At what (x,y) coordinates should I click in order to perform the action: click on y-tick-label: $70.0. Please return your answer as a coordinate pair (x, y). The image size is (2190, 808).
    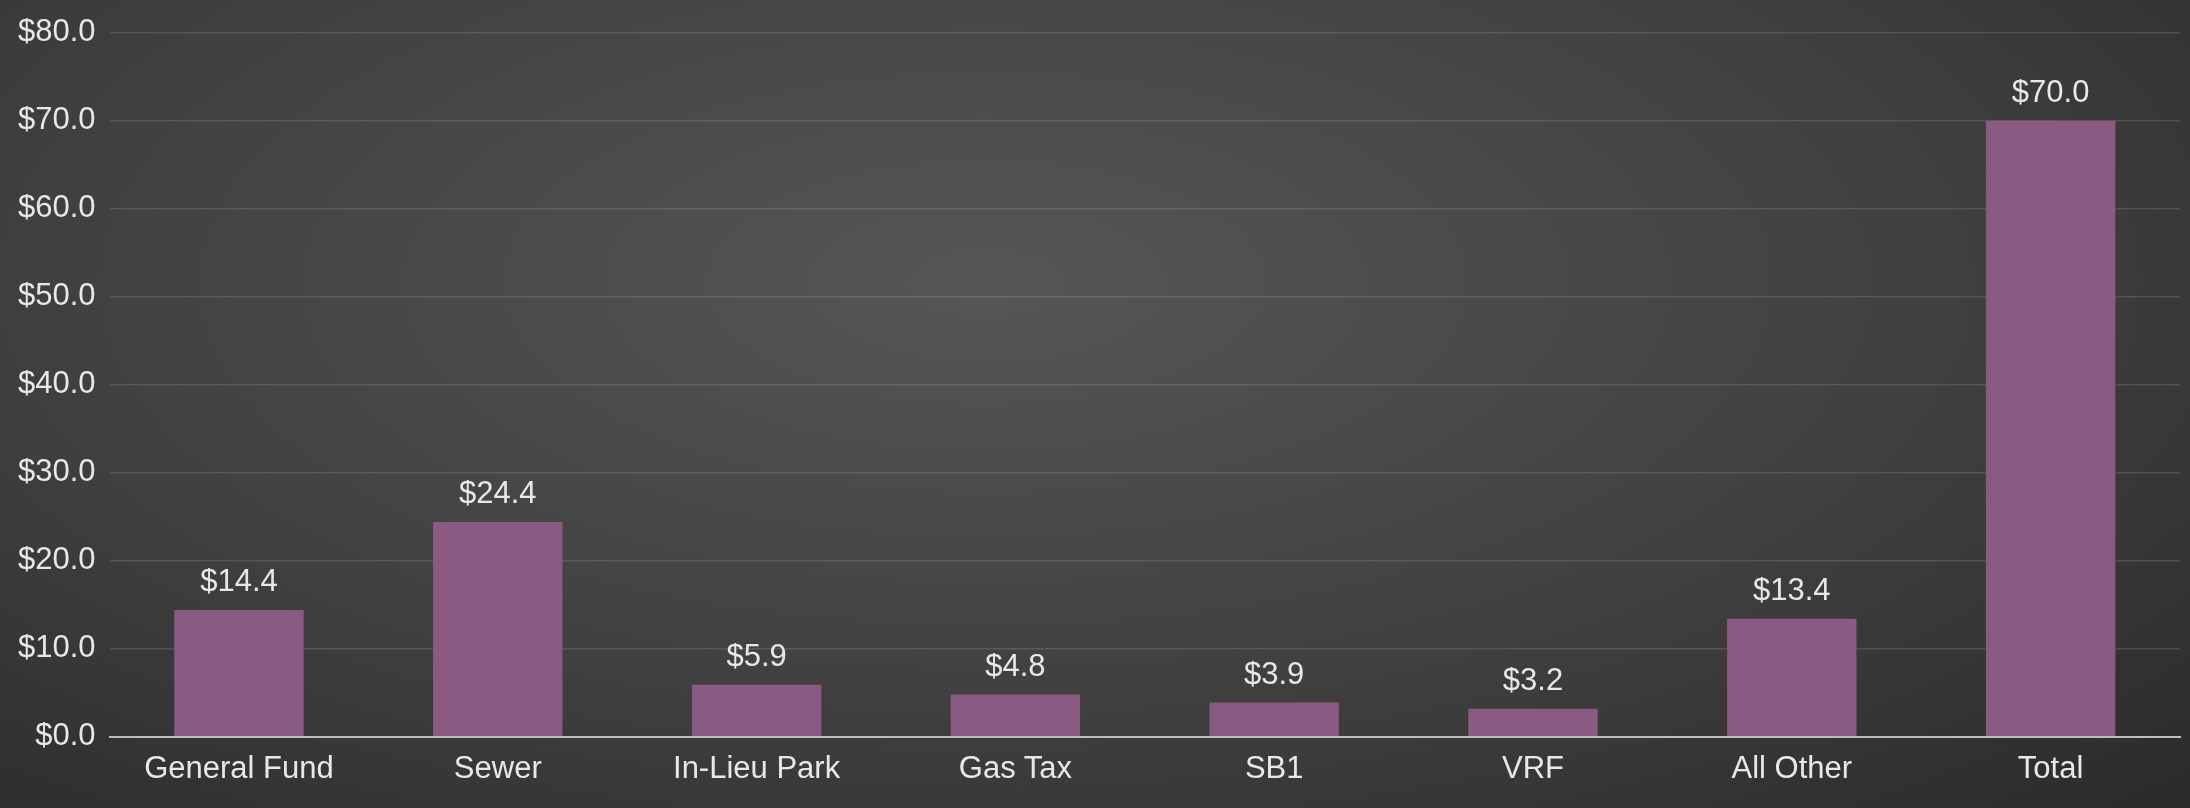
    Looking at the image, I should click on (57, 119).